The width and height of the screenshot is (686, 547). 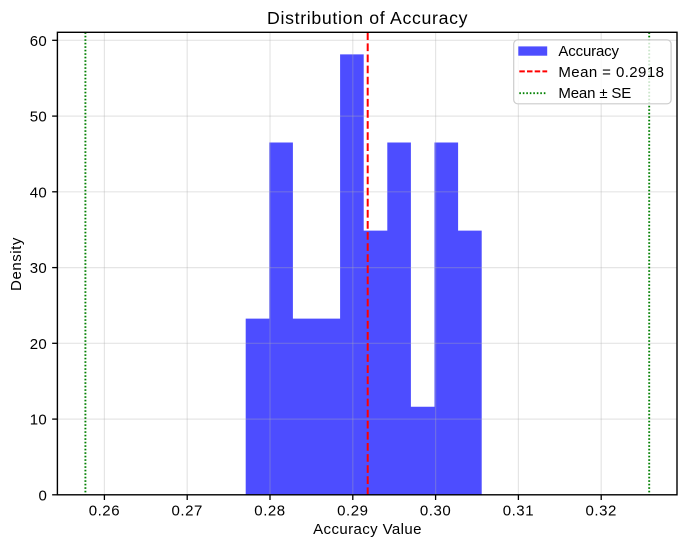 What do you see at coordinates (42, 495) in the screenshot?
I see `svg-text: 0` at bounding box center [42, 495].